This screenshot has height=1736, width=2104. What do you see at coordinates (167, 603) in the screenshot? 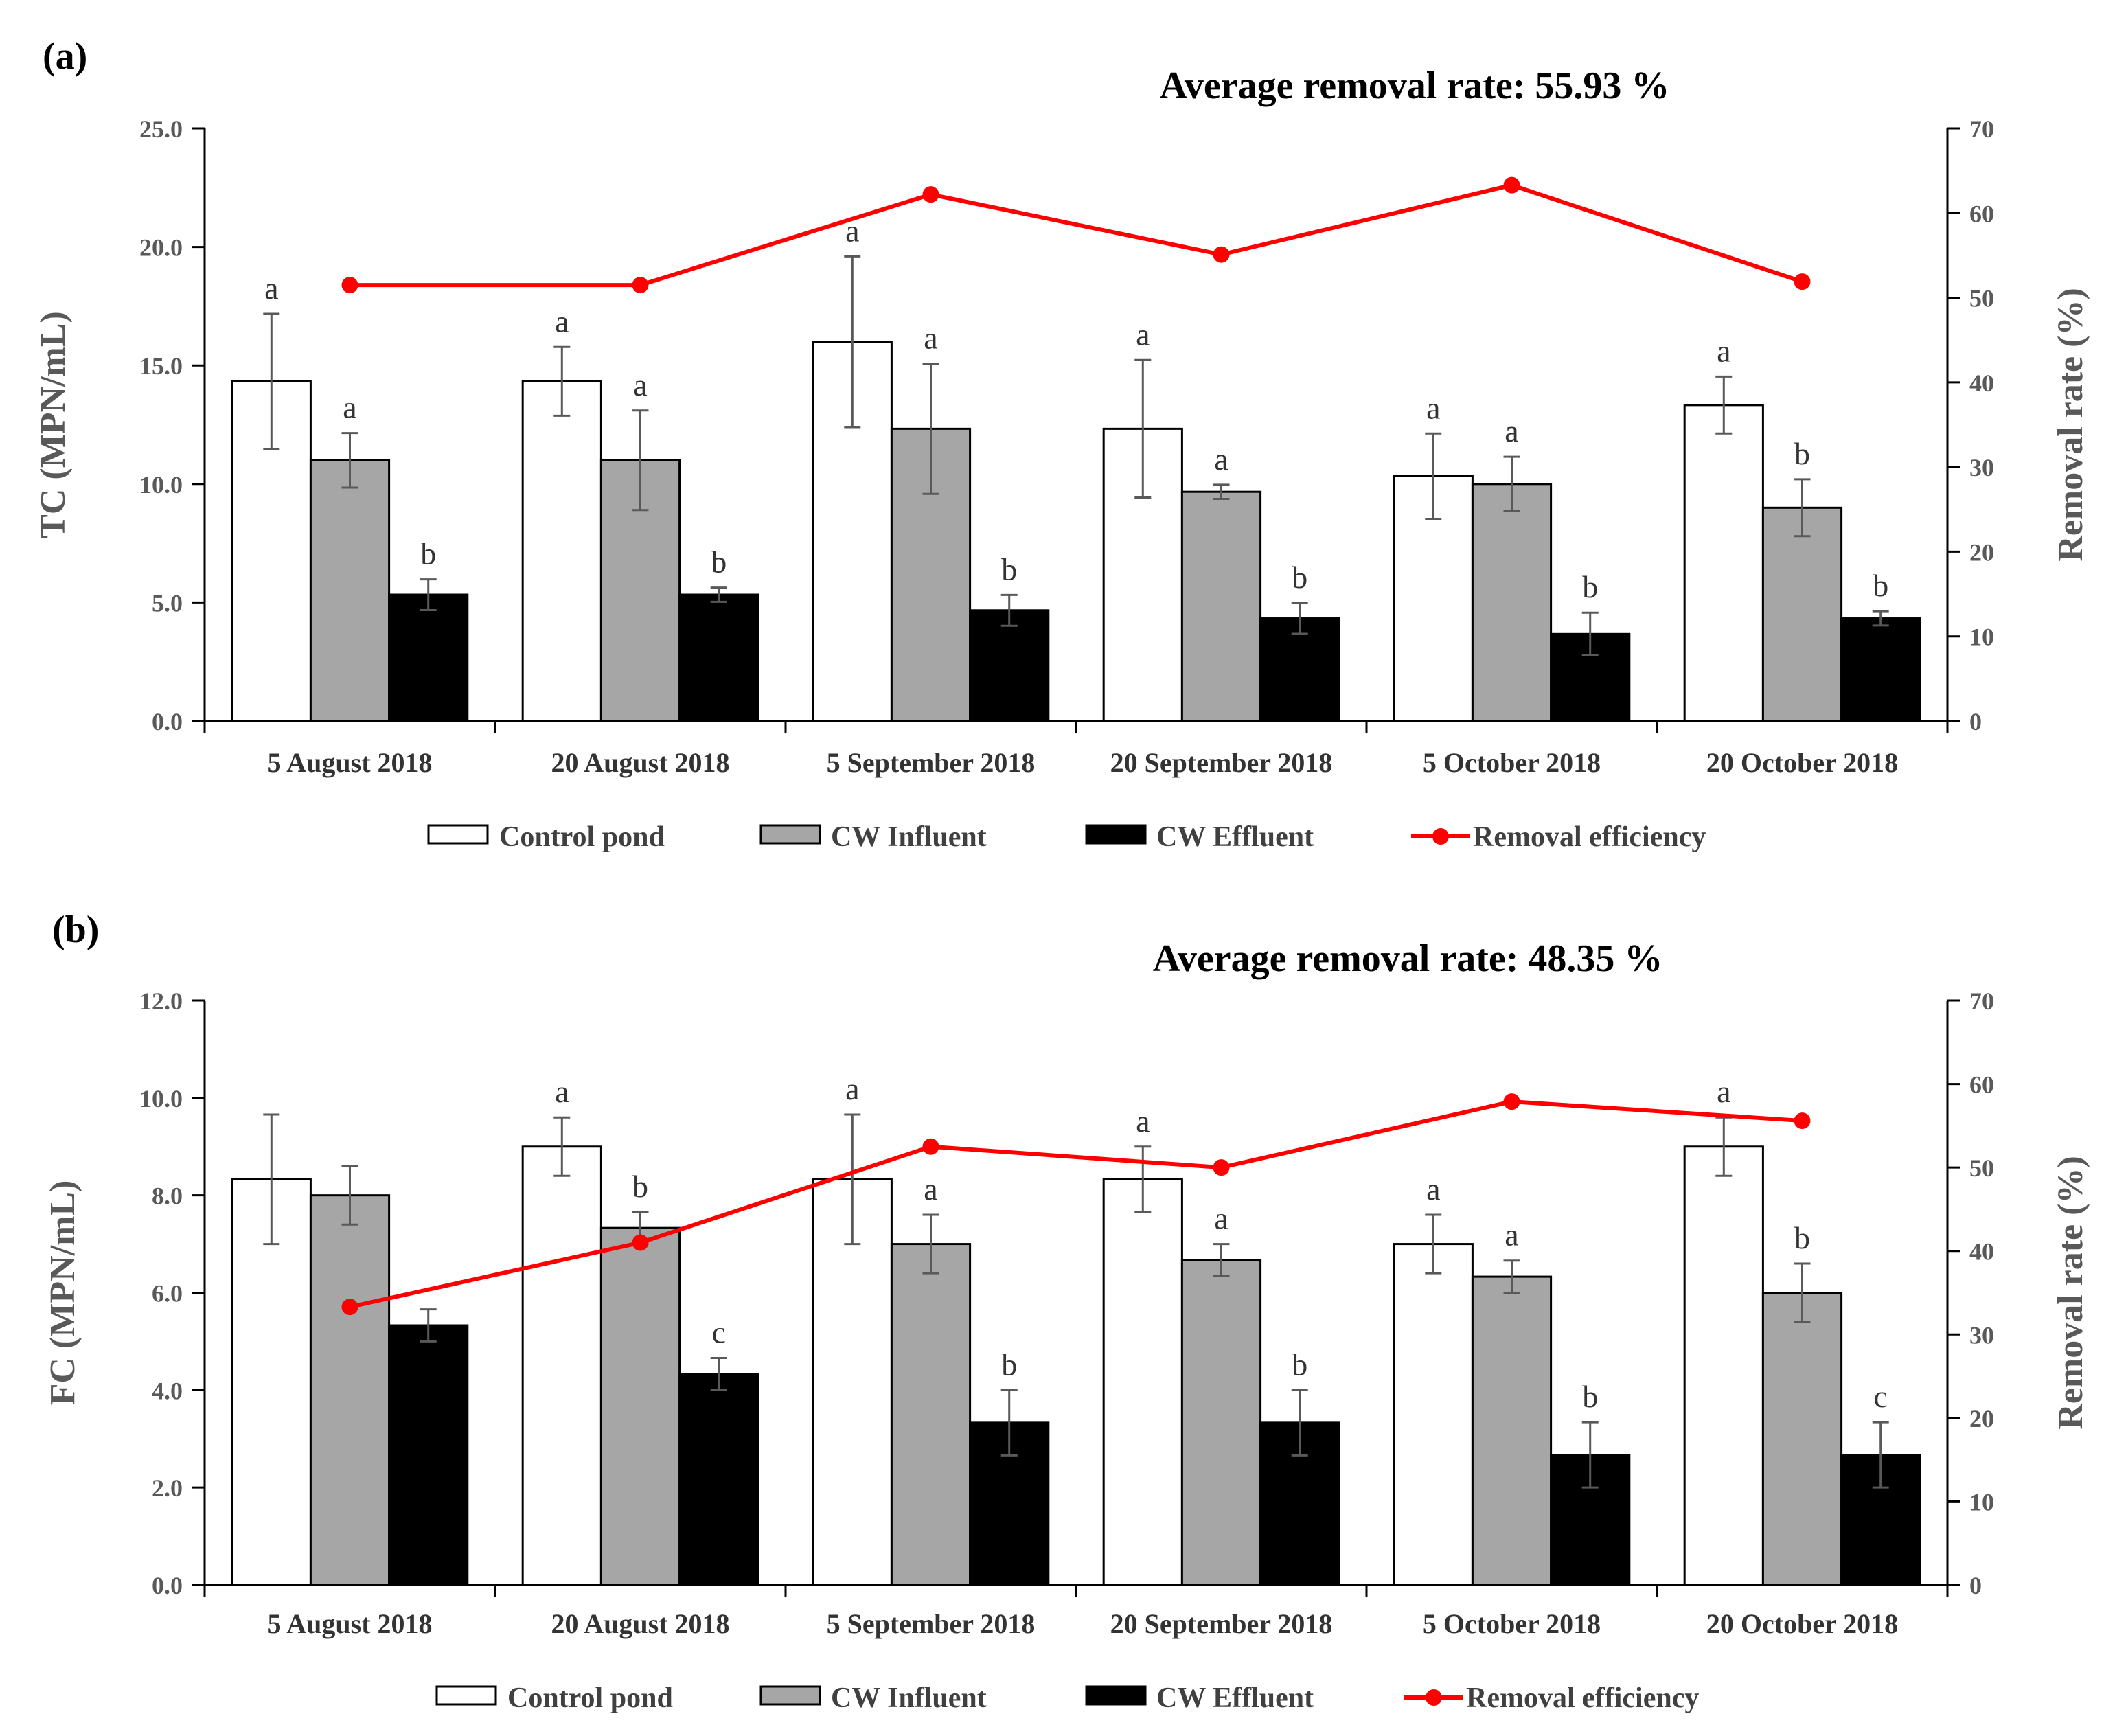
I see `y-tick-label: 5.0` at bounding box center [167, 603].